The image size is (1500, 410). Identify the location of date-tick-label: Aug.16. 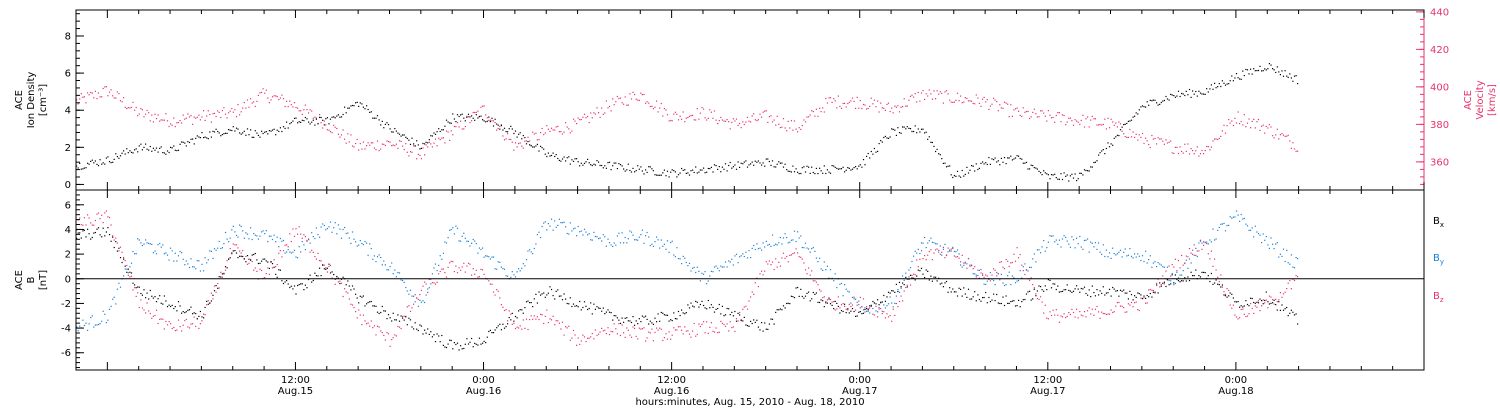
(671, 391).